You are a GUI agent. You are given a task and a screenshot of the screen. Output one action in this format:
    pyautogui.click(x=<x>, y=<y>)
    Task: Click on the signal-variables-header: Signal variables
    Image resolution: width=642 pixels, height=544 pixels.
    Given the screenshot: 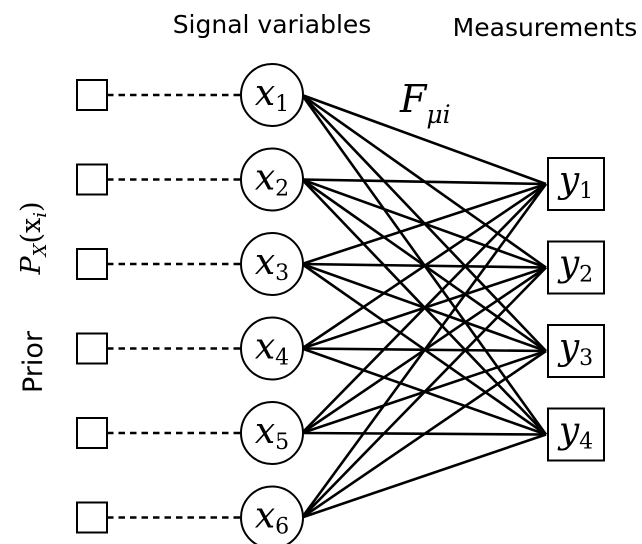 What is the action you would take?
    pyautogui.click(x=272, y=24)
    